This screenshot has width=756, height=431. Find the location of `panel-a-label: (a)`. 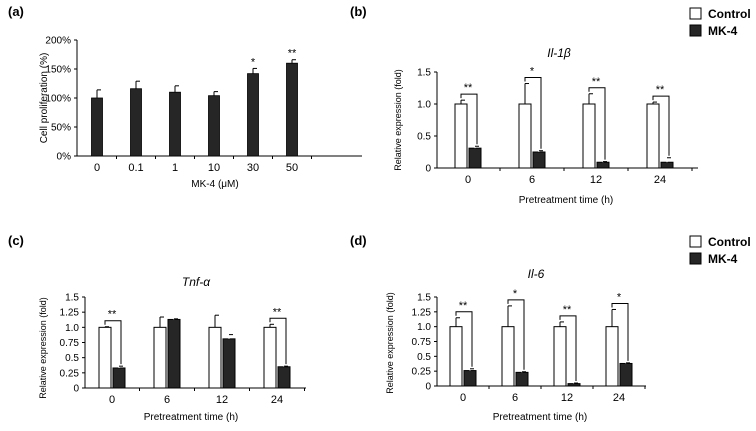

panel-a-label: (a) is located at coordinates (16, 11).